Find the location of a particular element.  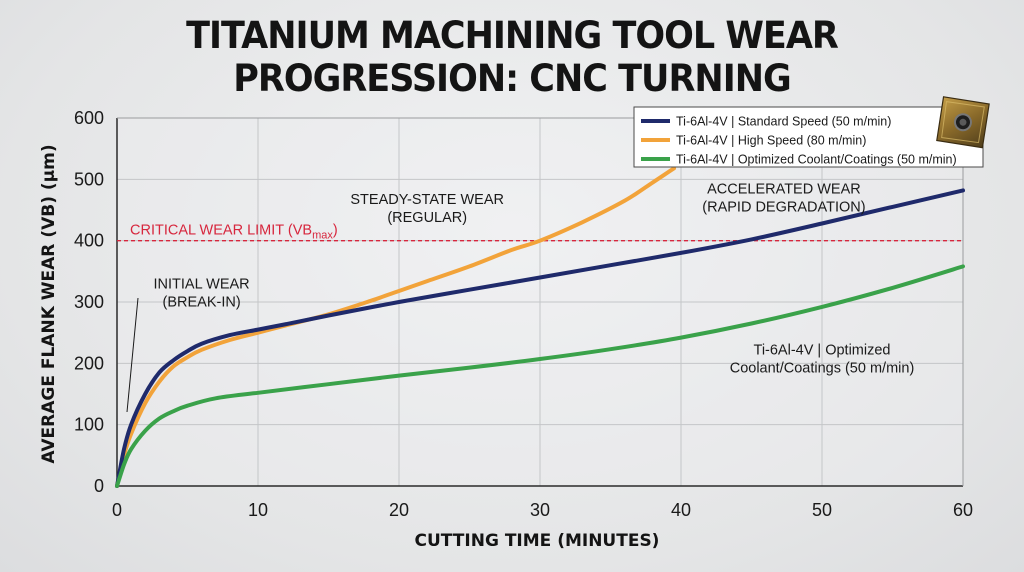

x-axis-title: CUTTING TIME (MINUTES) is located at coordinates (537, 541).